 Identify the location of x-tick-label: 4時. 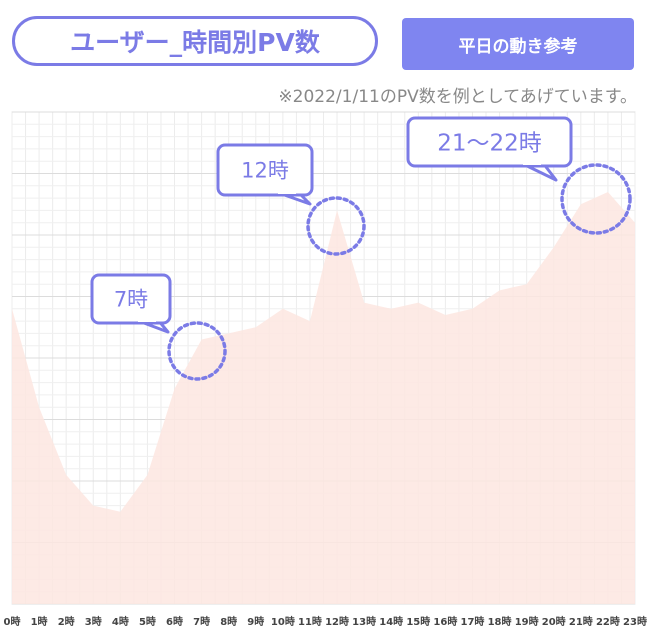
(120, 621).